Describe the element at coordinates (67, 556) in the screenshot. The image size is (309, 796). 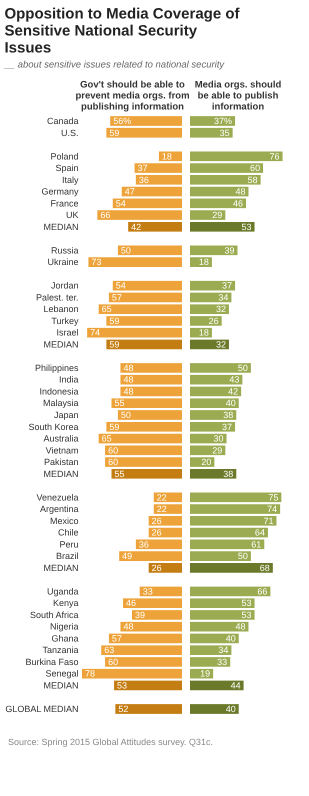
I see `y-tick-label: Brazil` at that location.